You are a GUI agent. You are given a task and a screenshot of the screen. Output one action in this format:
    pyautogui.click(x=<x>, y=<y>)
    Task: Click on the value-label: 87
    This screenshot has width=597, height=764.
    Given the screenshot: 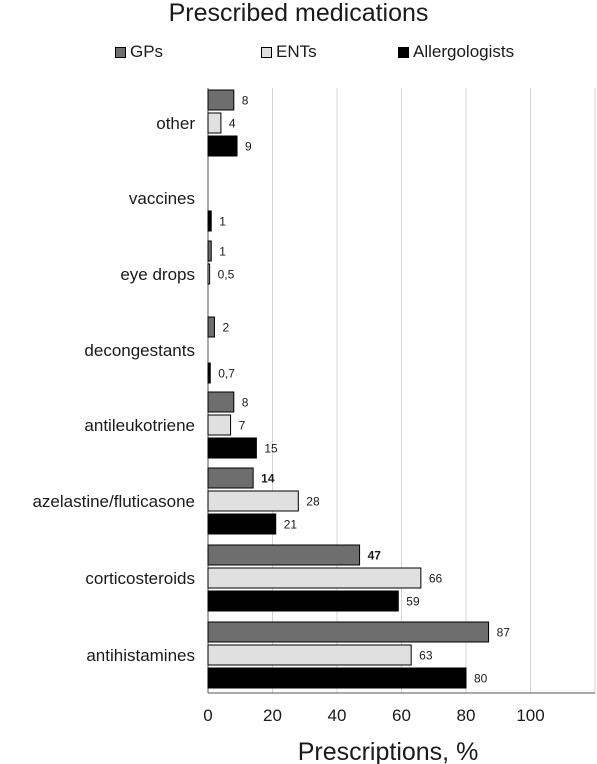 What is the action you would take?
    pyautogui.click(x=504, y=633)
    